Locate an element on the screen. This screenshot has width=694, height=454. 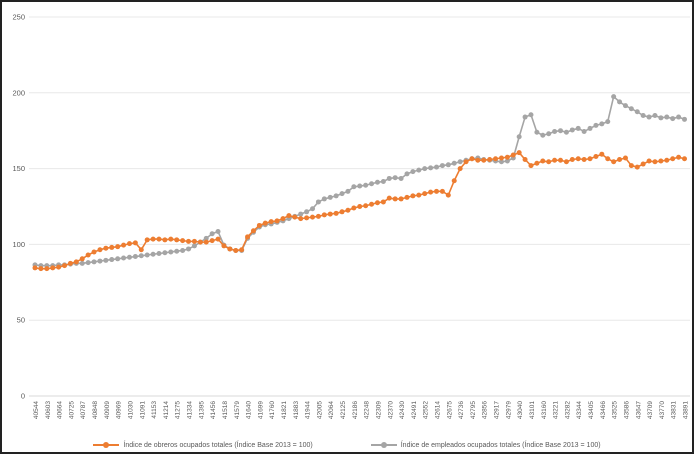
svg-text: 41275 is located at coordinates (178, 410).